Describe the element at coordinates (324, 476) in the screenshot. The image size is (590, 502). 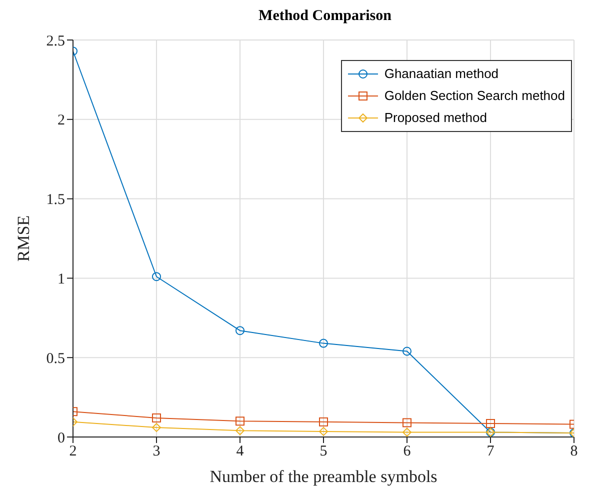
I see `x-axis-title: Number of the preamble symbols` at that location.